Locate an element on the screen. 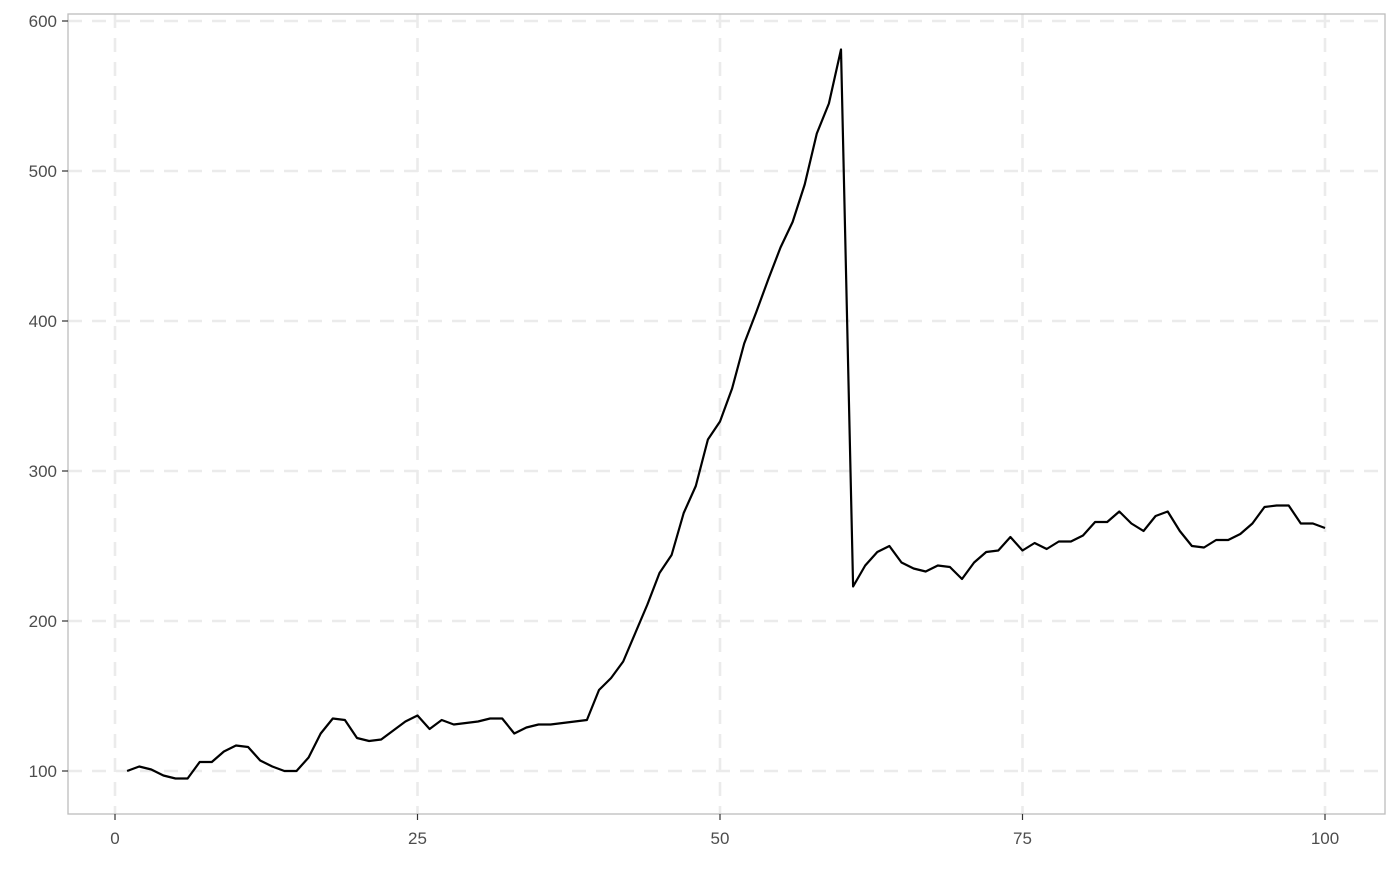  y-tick-label: 400 is located at coordinates (43, 321).